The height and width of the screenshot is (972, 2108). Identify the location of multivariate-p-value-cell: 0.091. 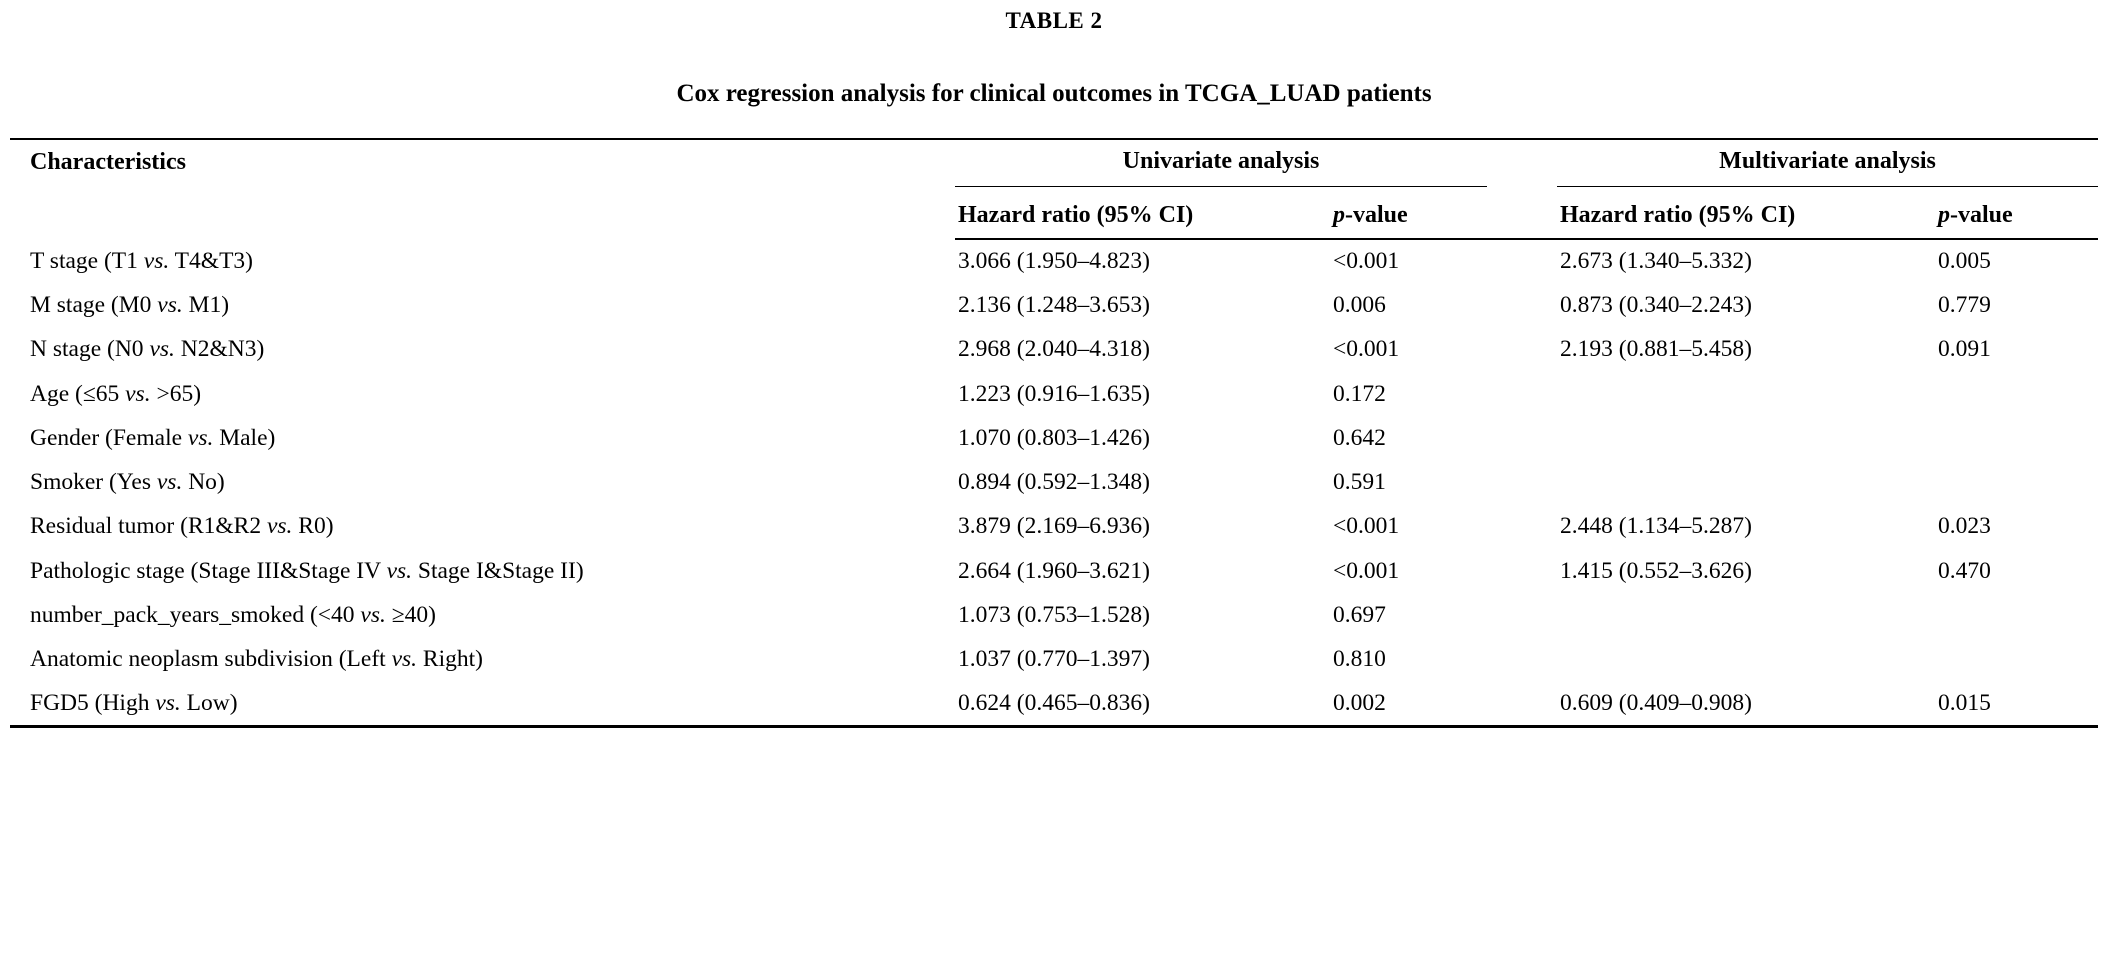
(1964, 349).